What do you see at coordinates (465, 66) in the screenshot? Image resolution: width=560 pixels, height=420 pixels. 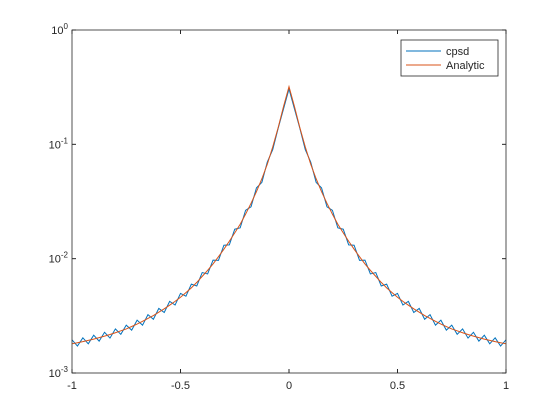 I see `legend-label: Analytic` at bounding box center [465, 66].